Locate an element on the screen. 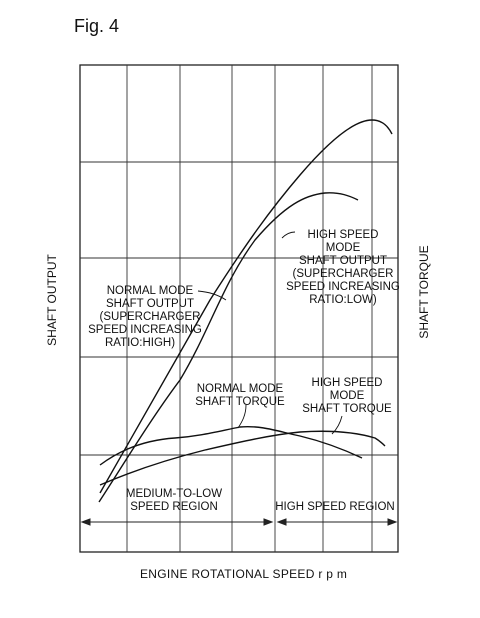  label-high-torque: HIGH SPEED MODE SHAFT TORQUE is located at coordinates (347, 396).